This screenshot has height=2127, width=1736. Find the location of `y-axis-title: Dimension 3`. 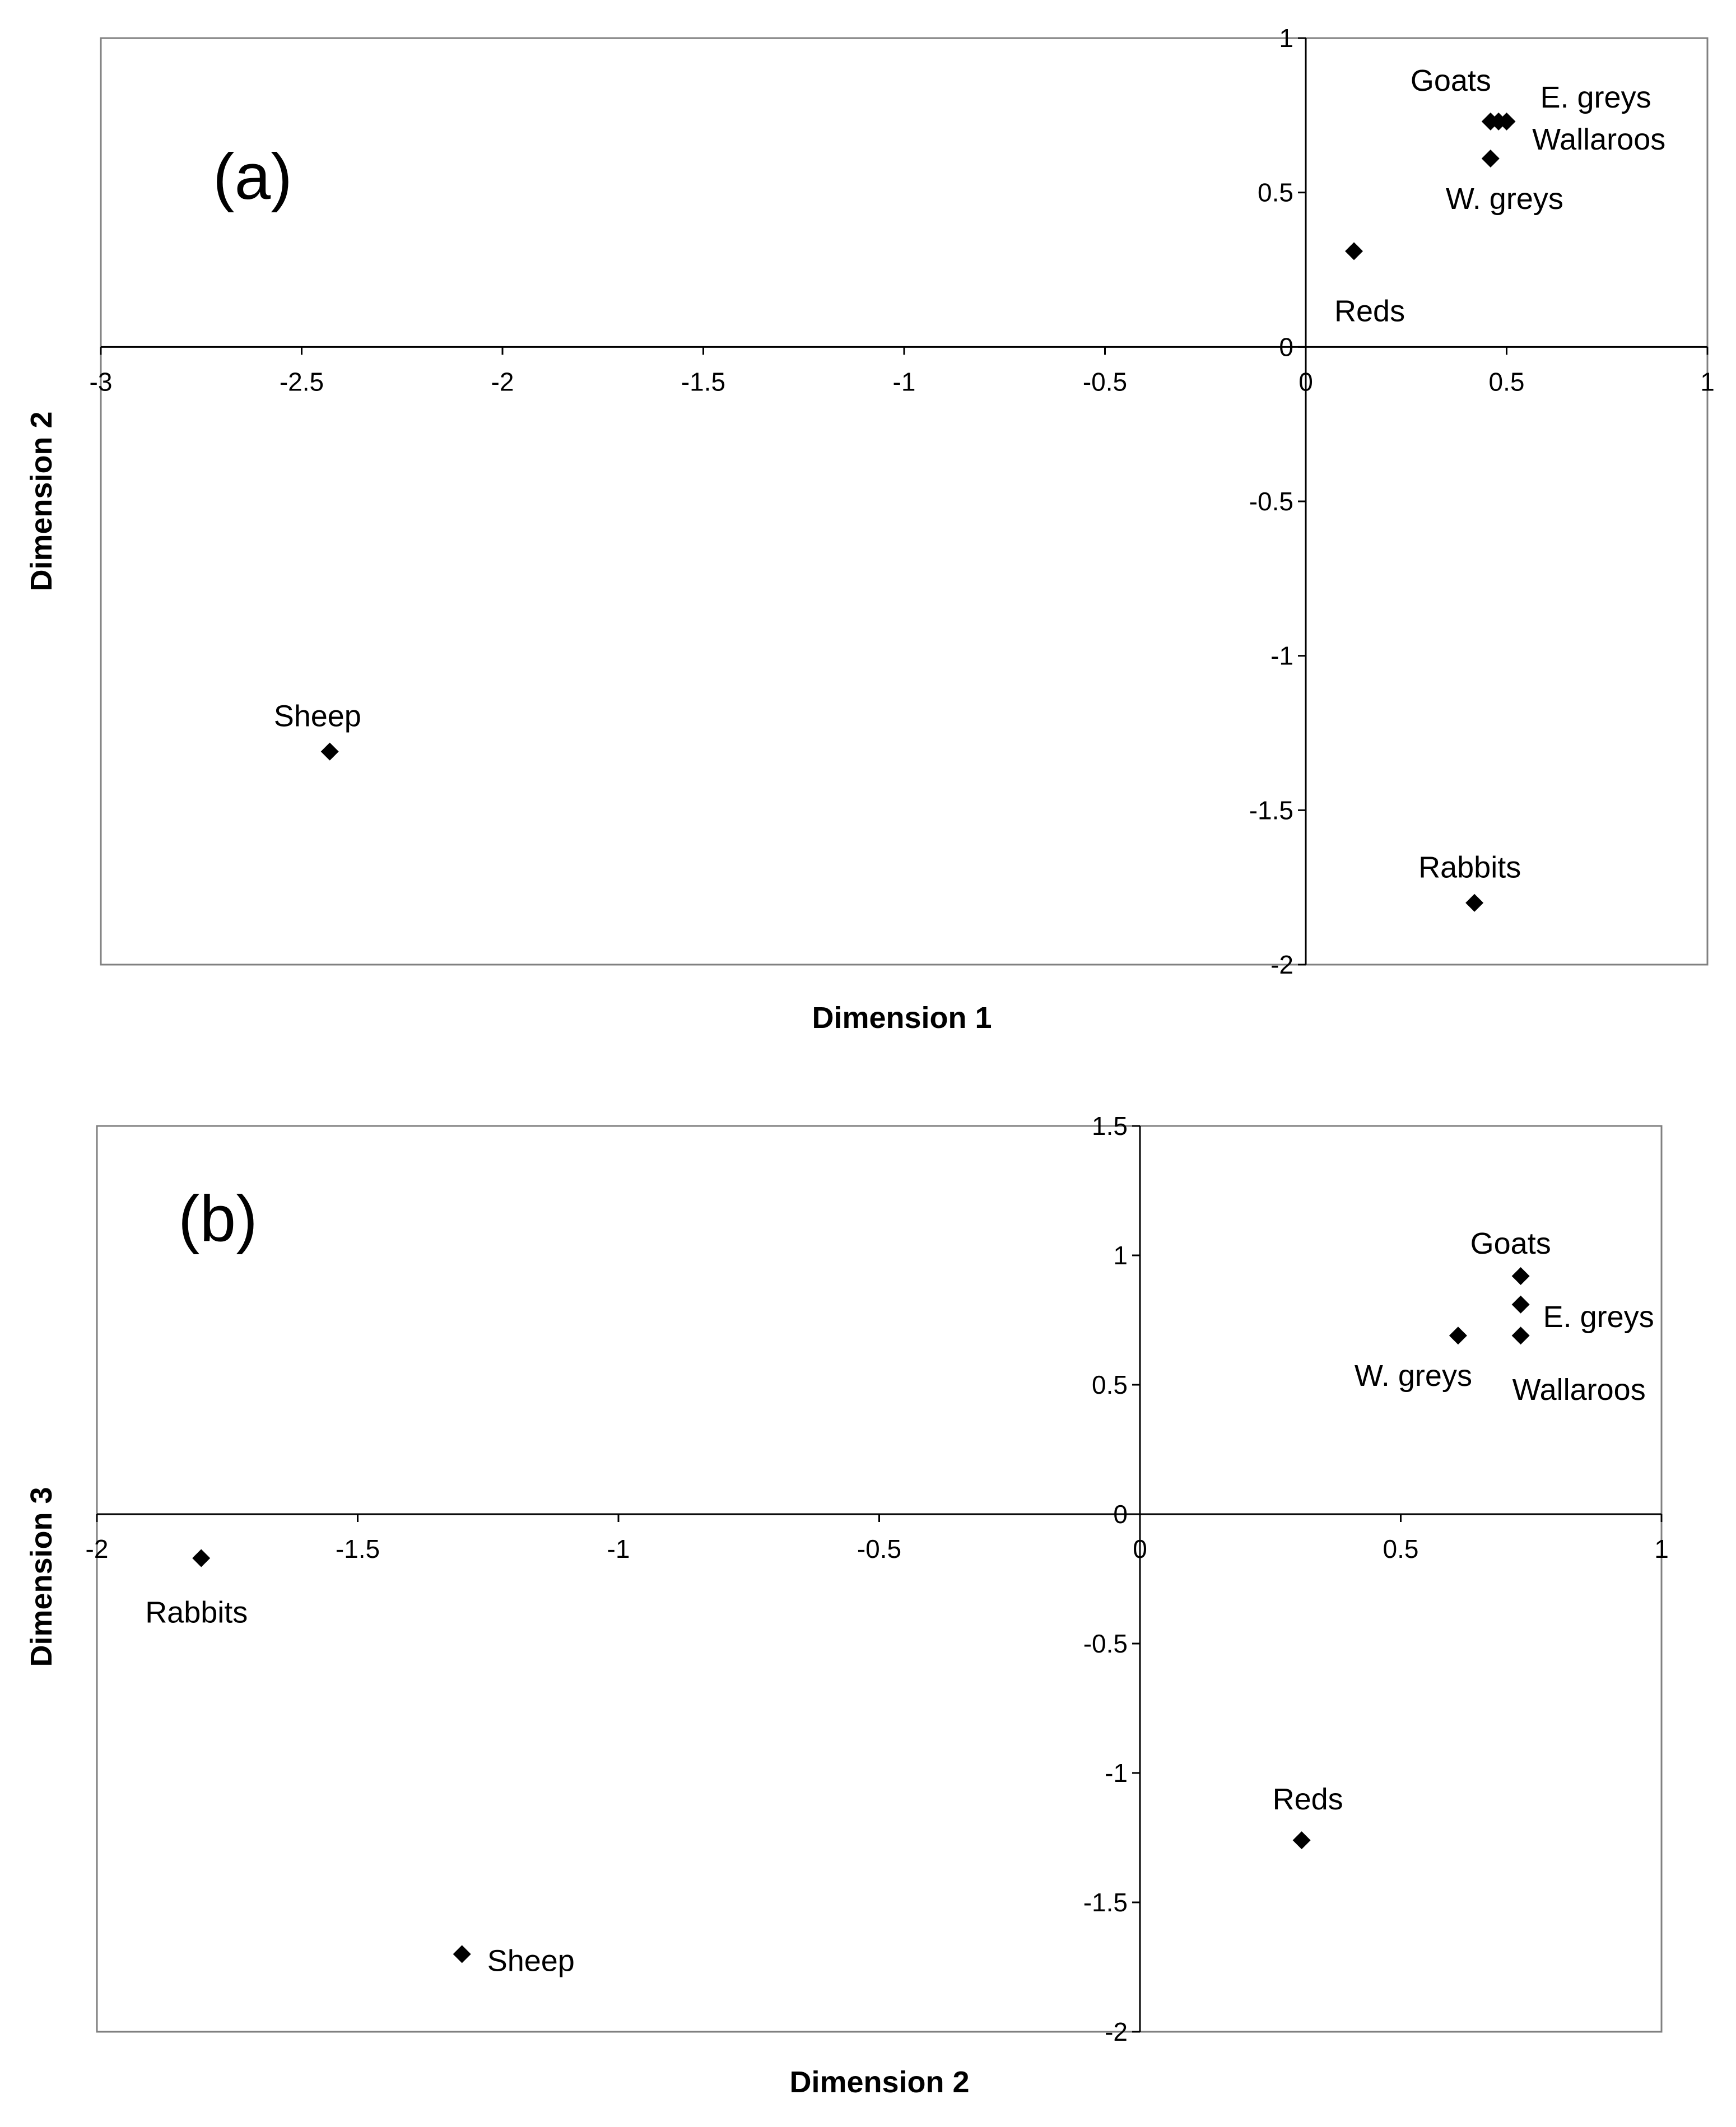

y-axis-title: Dimension 3 is located at coordinates (41, 1577).